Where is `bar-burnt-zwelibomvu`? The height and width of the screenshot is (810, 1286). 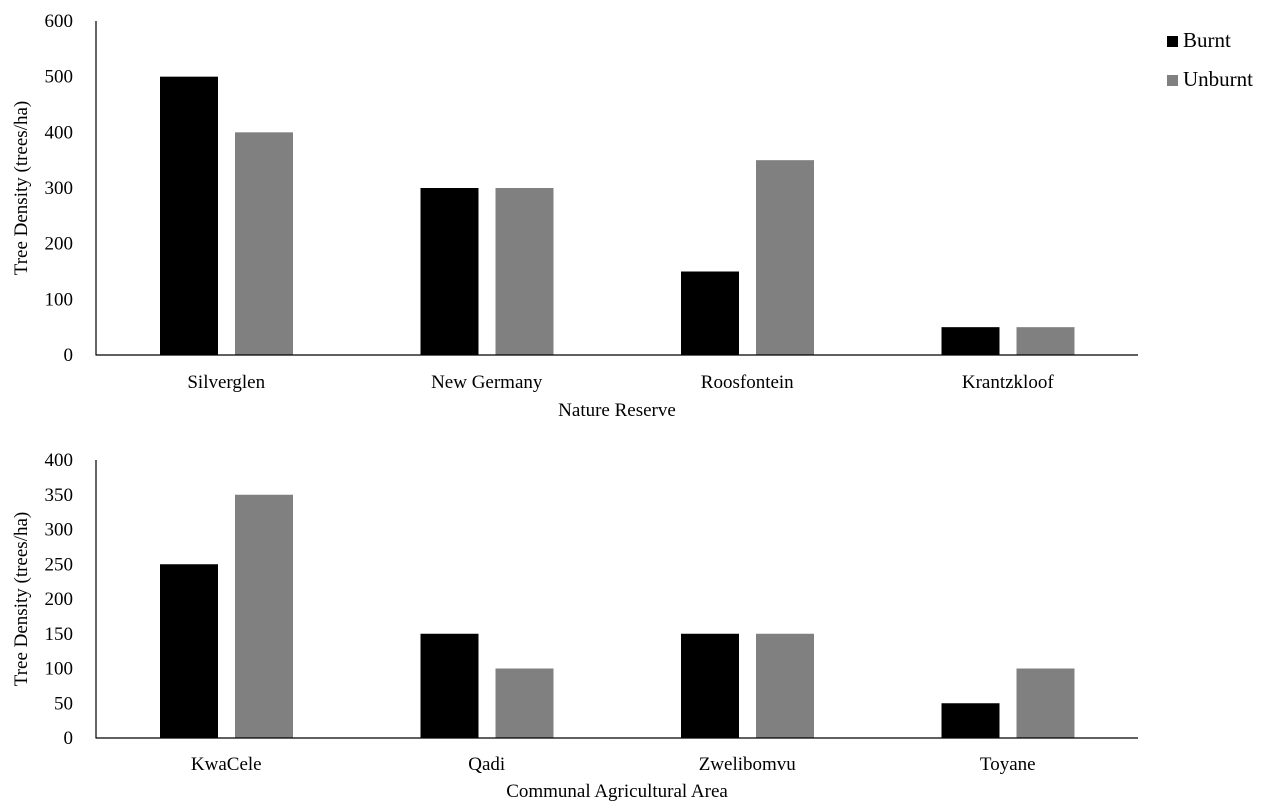
bar-burnt-zwelibomvu is located at coordinates (710, 685).